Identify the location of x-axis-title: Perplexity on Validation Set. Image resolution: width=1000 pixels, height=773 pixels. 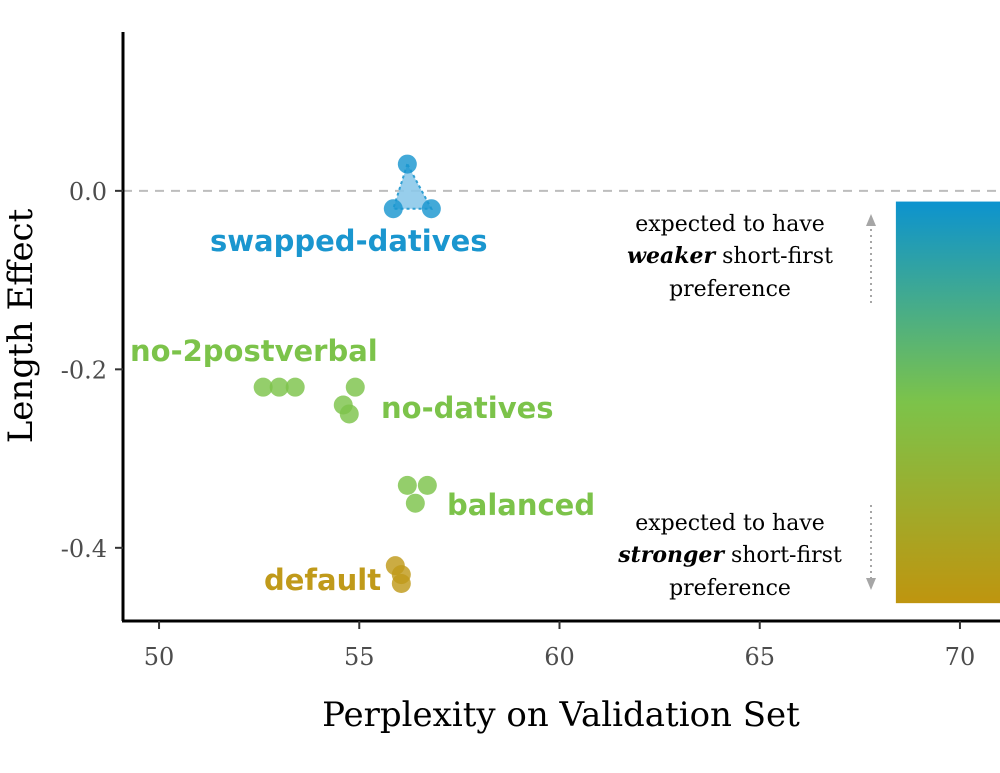
(561, 715).